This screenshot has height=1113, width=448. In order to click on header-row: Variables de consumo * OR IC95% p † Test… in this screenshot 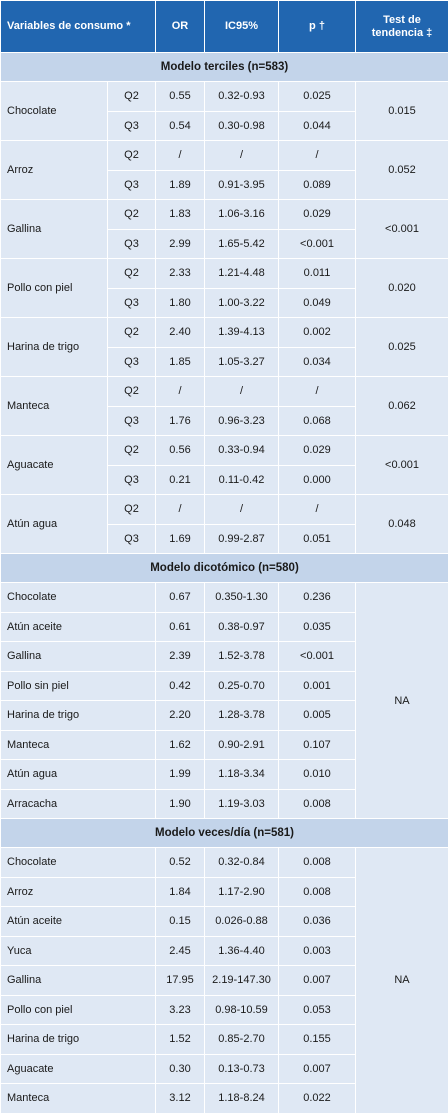, I will do `click(224, 26)`.